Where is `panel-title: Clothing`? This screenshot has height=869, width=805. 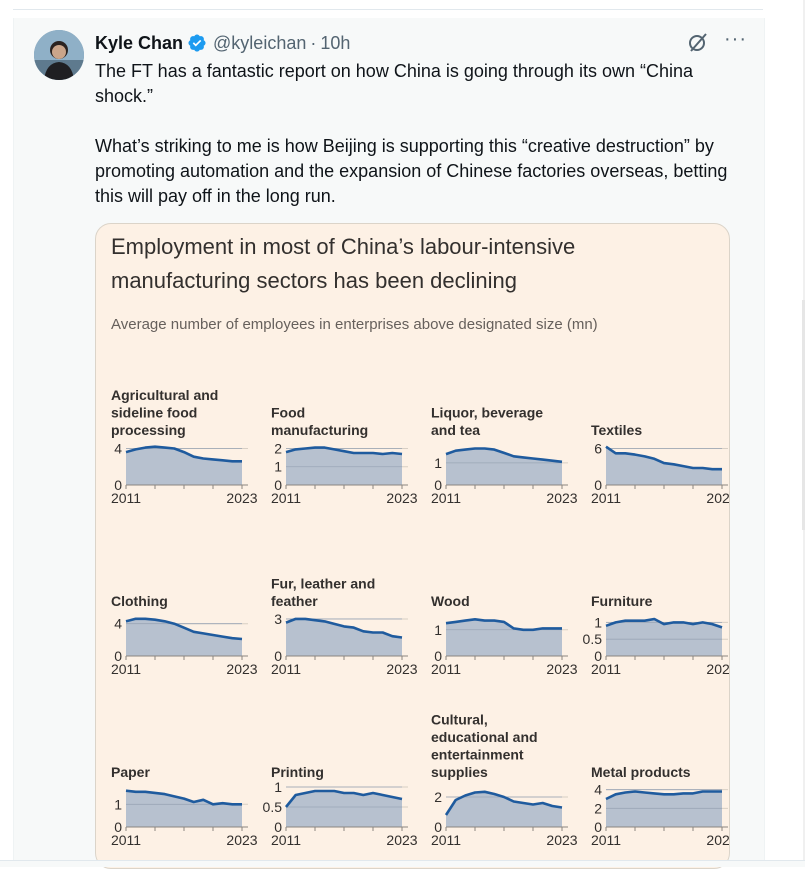 panel-title: Clothing is located at coordinates (139, 601).